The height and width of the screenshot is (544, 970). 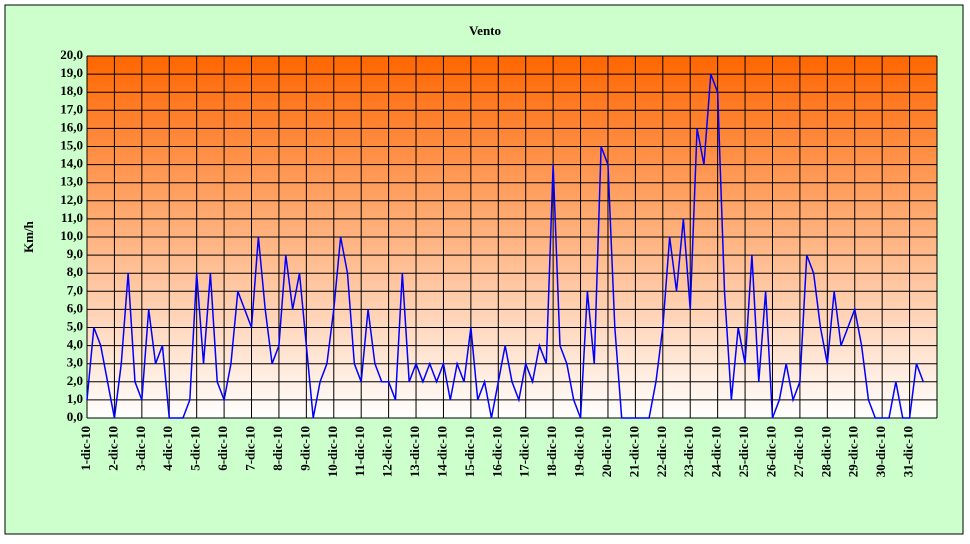 I want to click on y-tick-label: 17,0, so click(x=71, y=108).